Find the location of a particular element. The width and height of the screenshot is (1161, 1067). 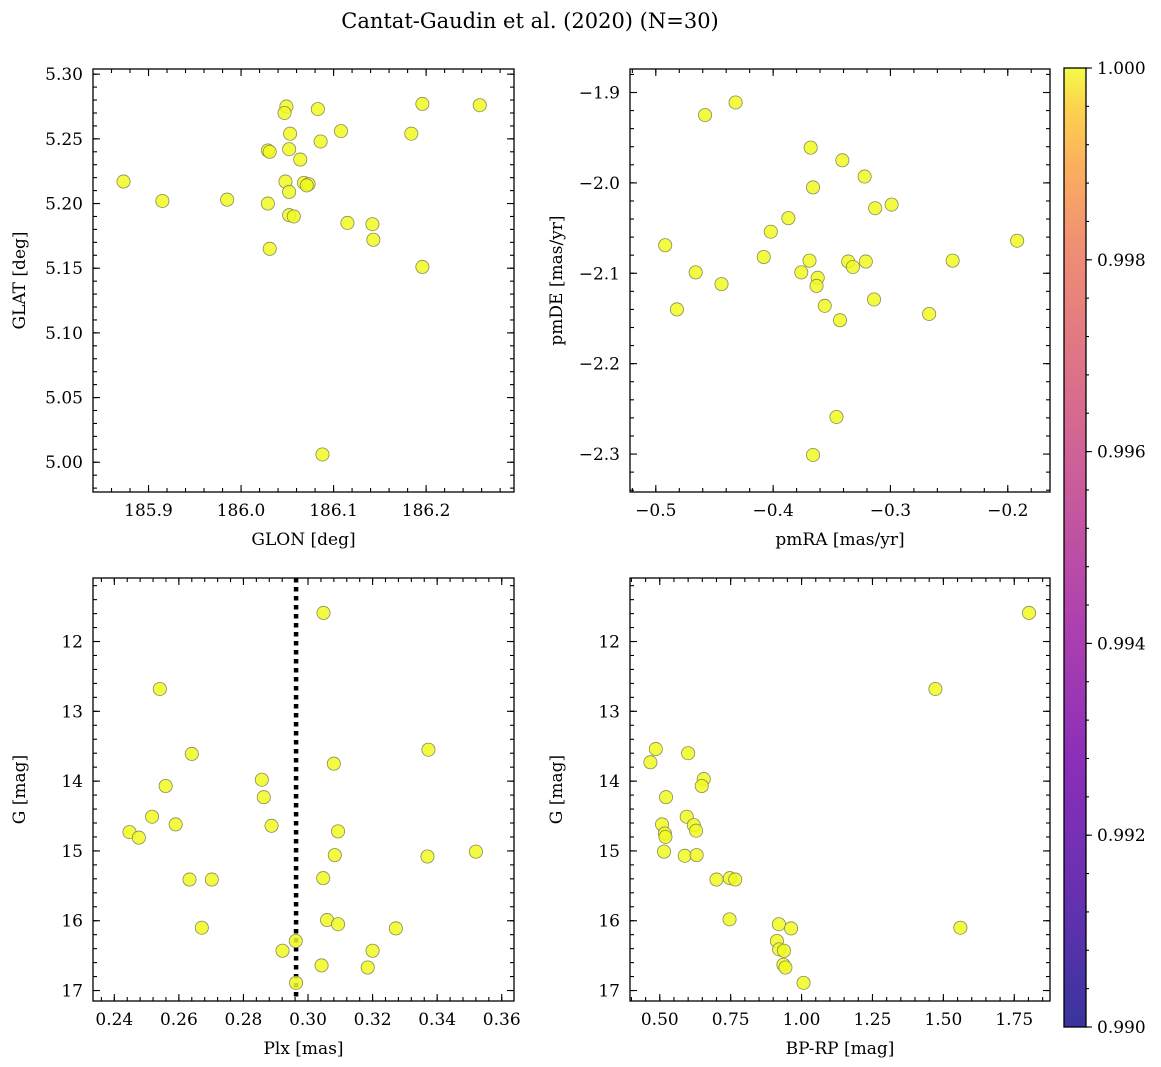

x-tick-label: 1.00 is located at coordinates (802, 1020).